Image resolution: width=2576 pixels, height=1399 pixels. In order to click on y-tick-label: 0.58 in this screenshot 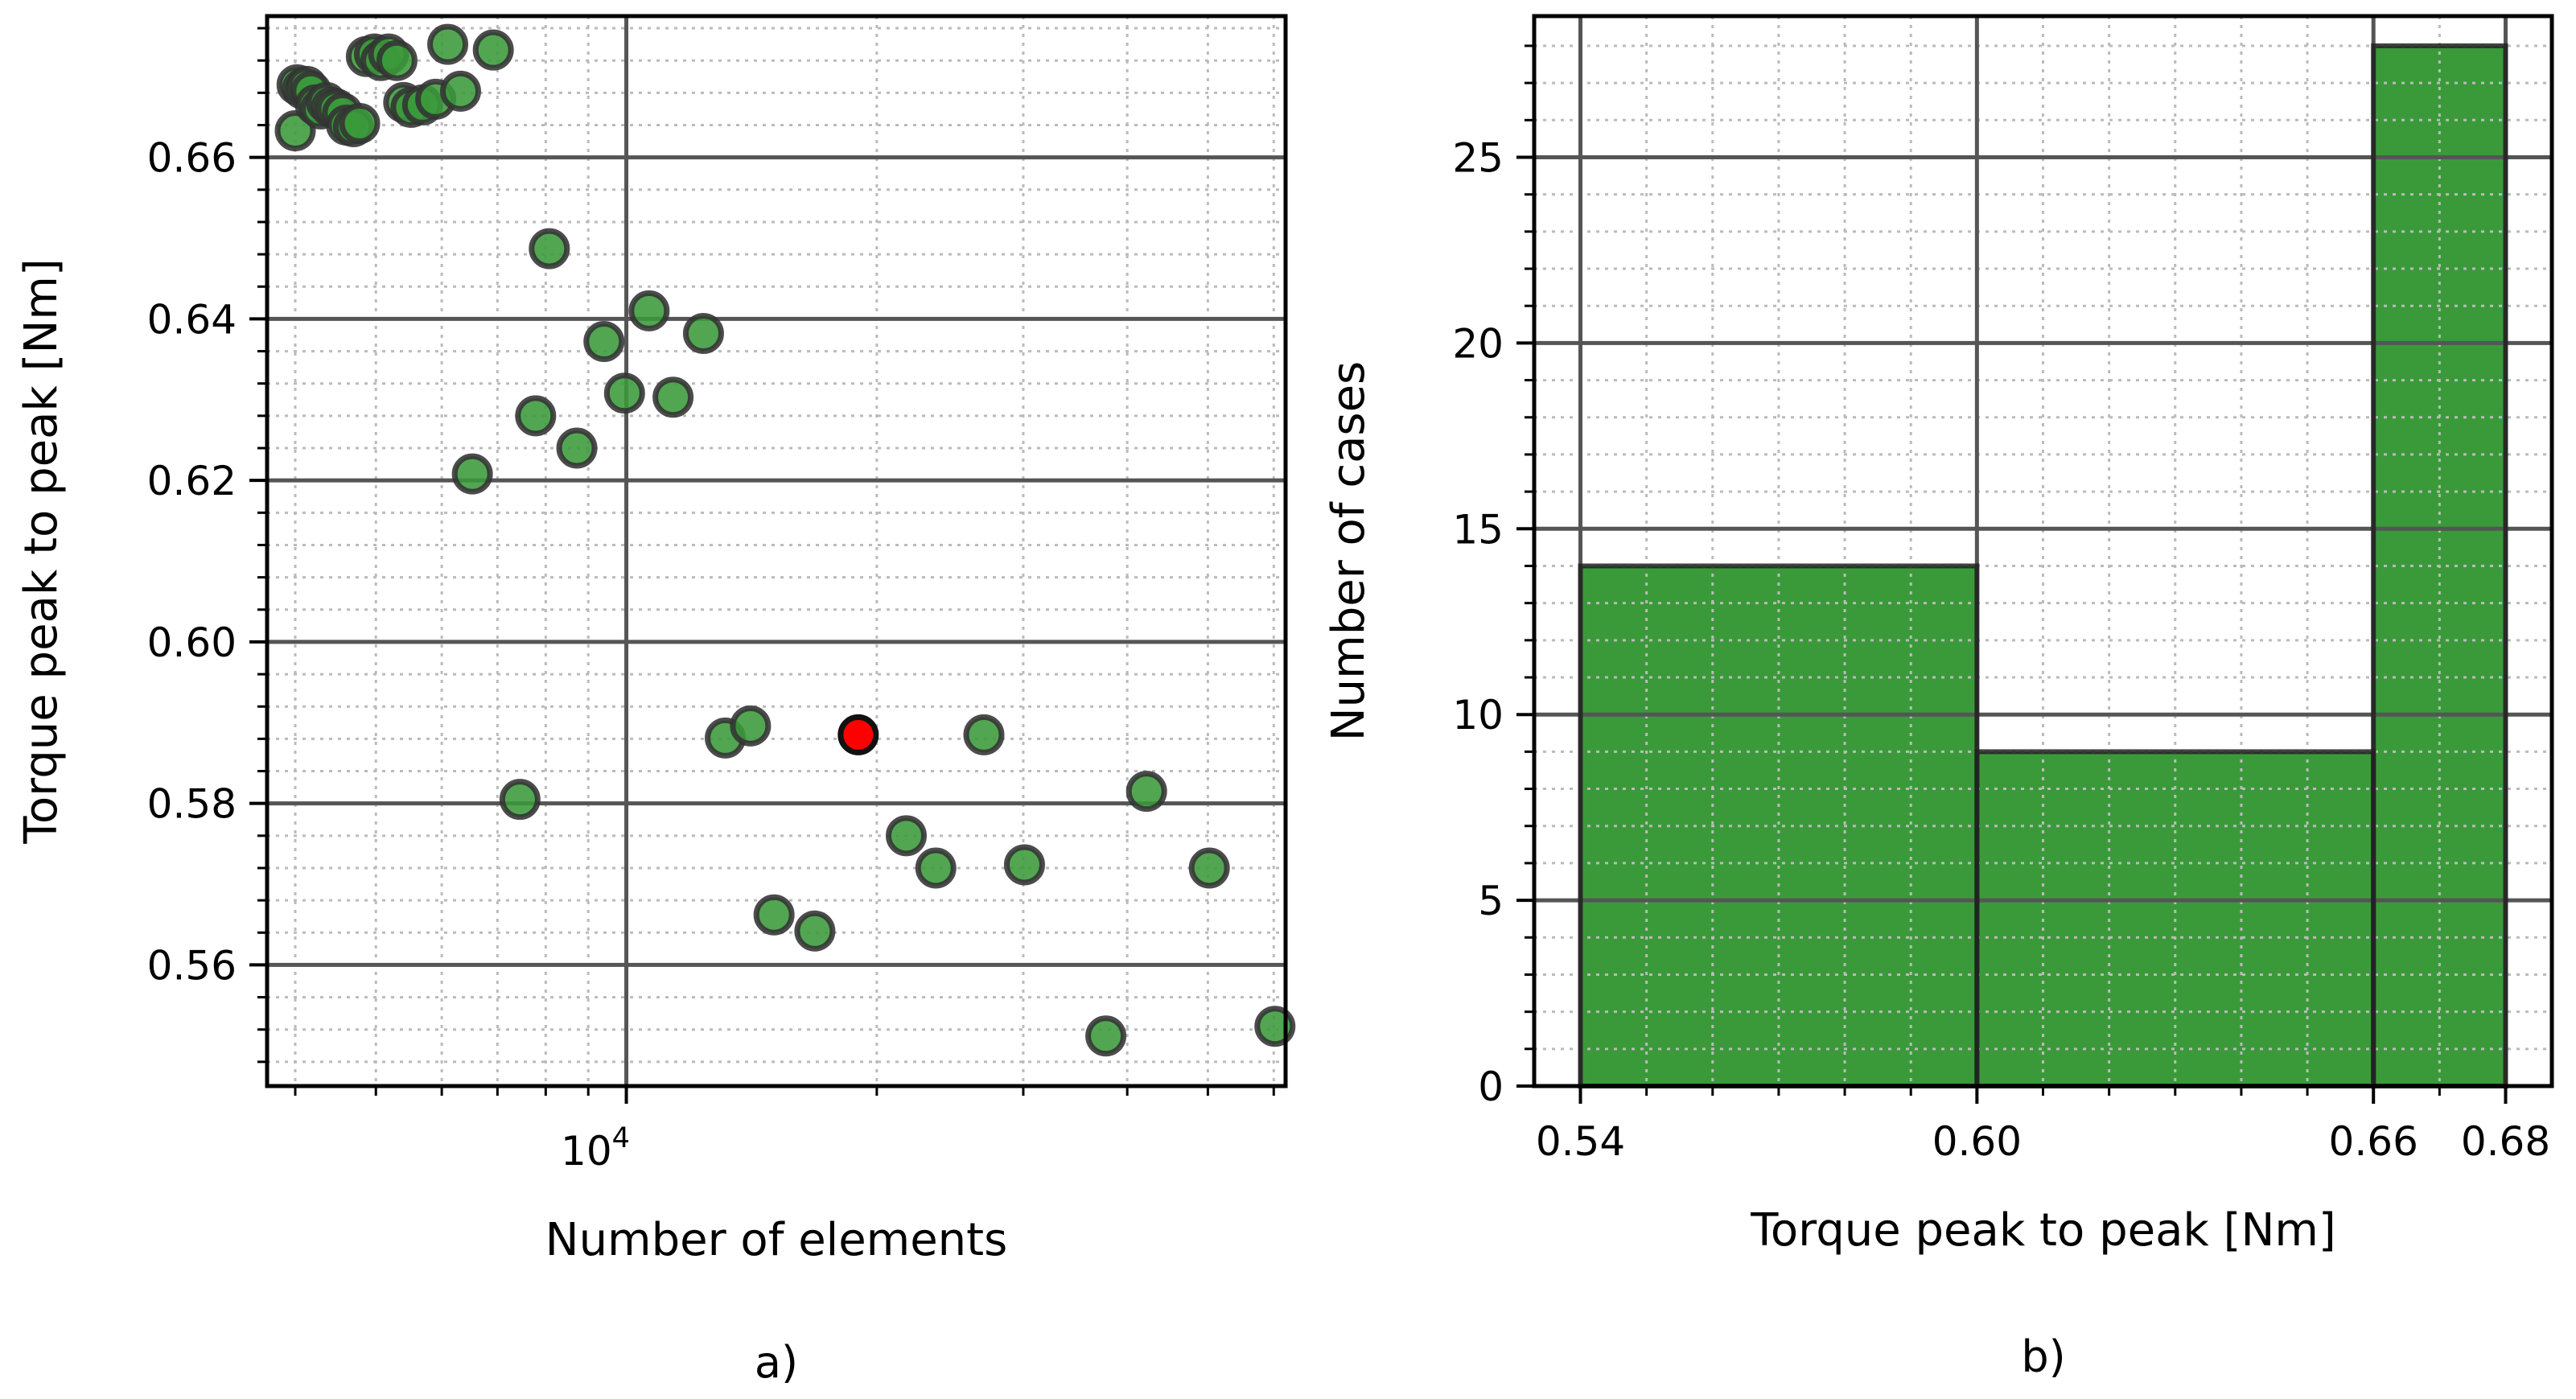, I will do `click(192, 804)`.